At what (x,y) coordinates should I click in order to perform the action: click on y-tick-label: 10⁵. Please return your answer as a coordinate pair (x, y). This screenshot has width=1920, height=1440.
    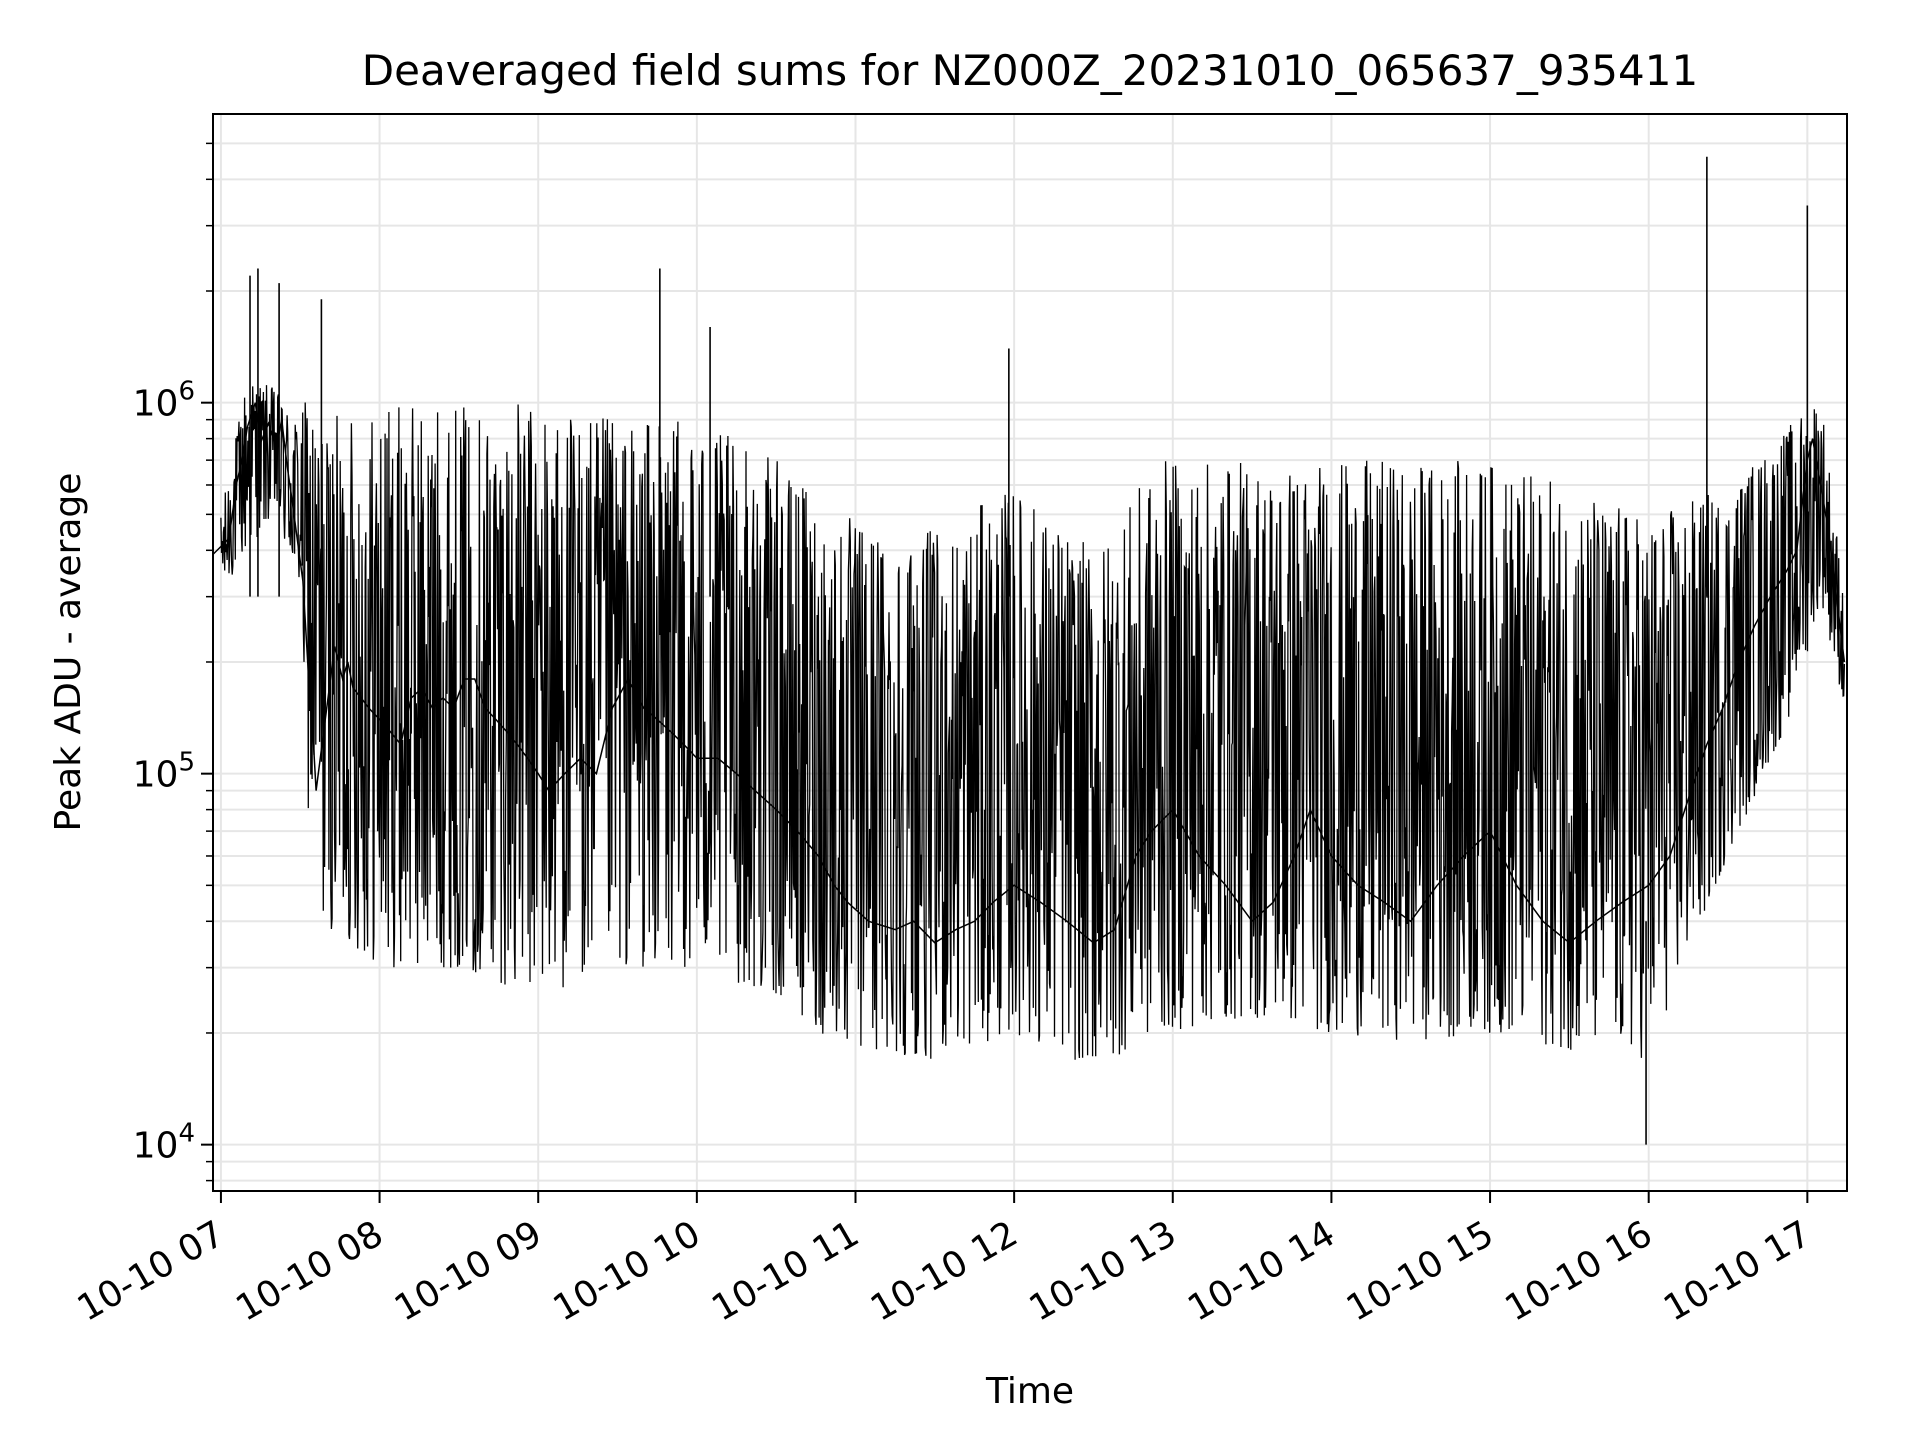
    Looking at the image, I should click on (164, 772).